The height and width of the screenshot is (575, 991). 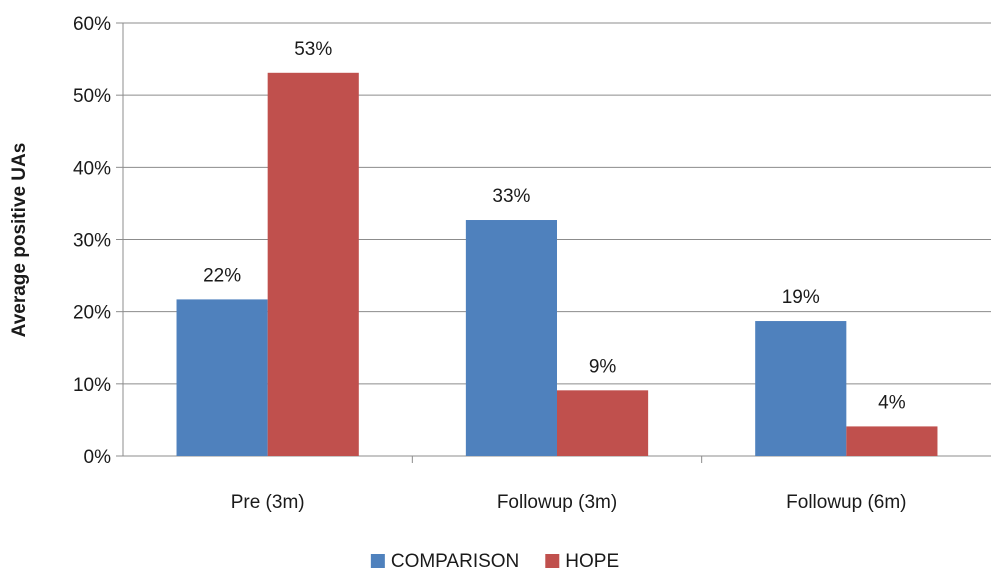 What do you see at coordinates (378, 561) in the screenshot?
I see `legend-swatch-comparison` at bounding box center [378, 561].